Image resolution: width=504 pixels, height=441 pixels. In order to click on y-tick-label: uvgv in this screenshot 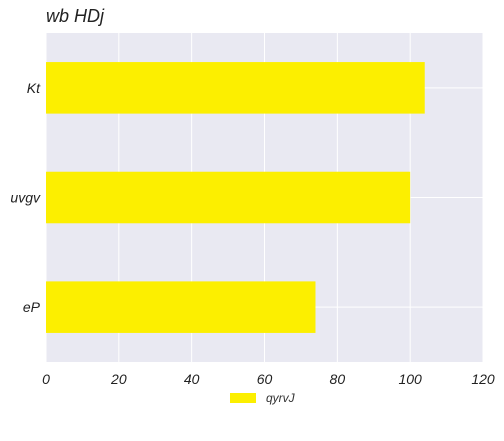, I will do `click(25, 198)`.